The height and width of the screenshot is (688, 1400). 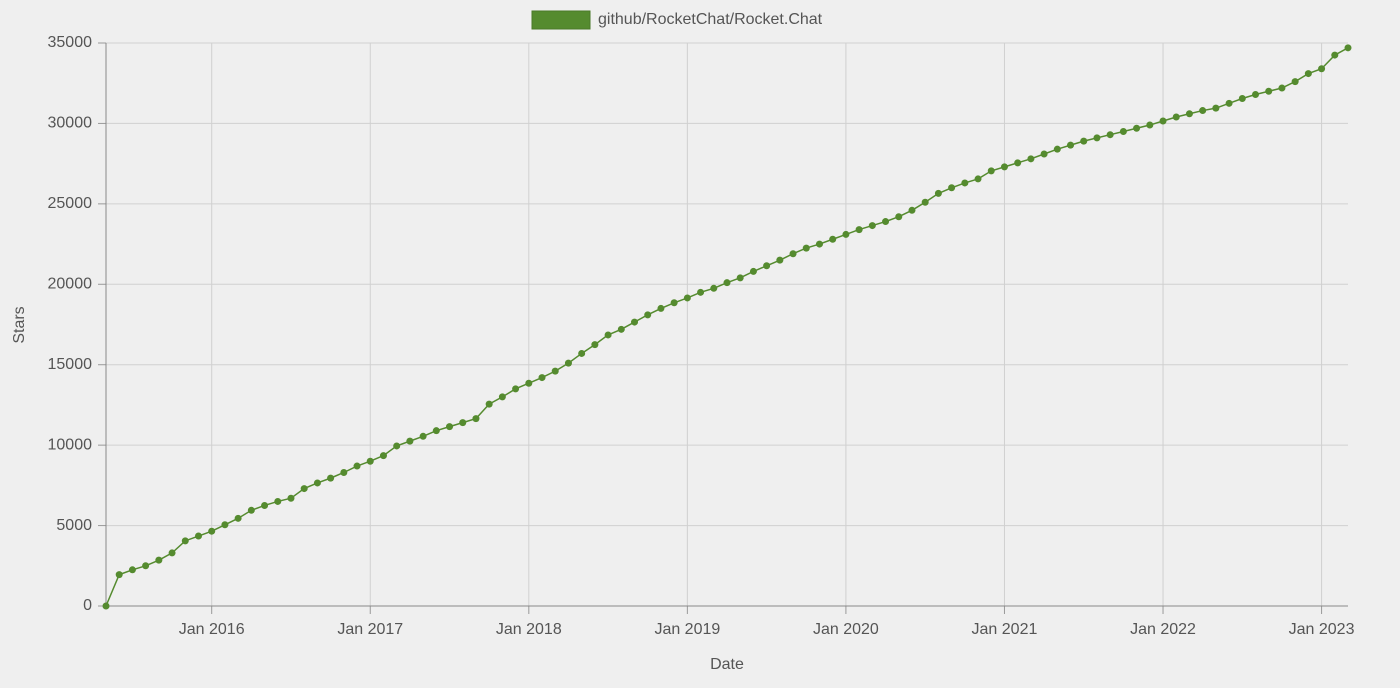 What do you see at coordinates (1005, 629) in the screenshot?
I see `x-tick-label: Jan 2021` at bounding box center [1005, 629].